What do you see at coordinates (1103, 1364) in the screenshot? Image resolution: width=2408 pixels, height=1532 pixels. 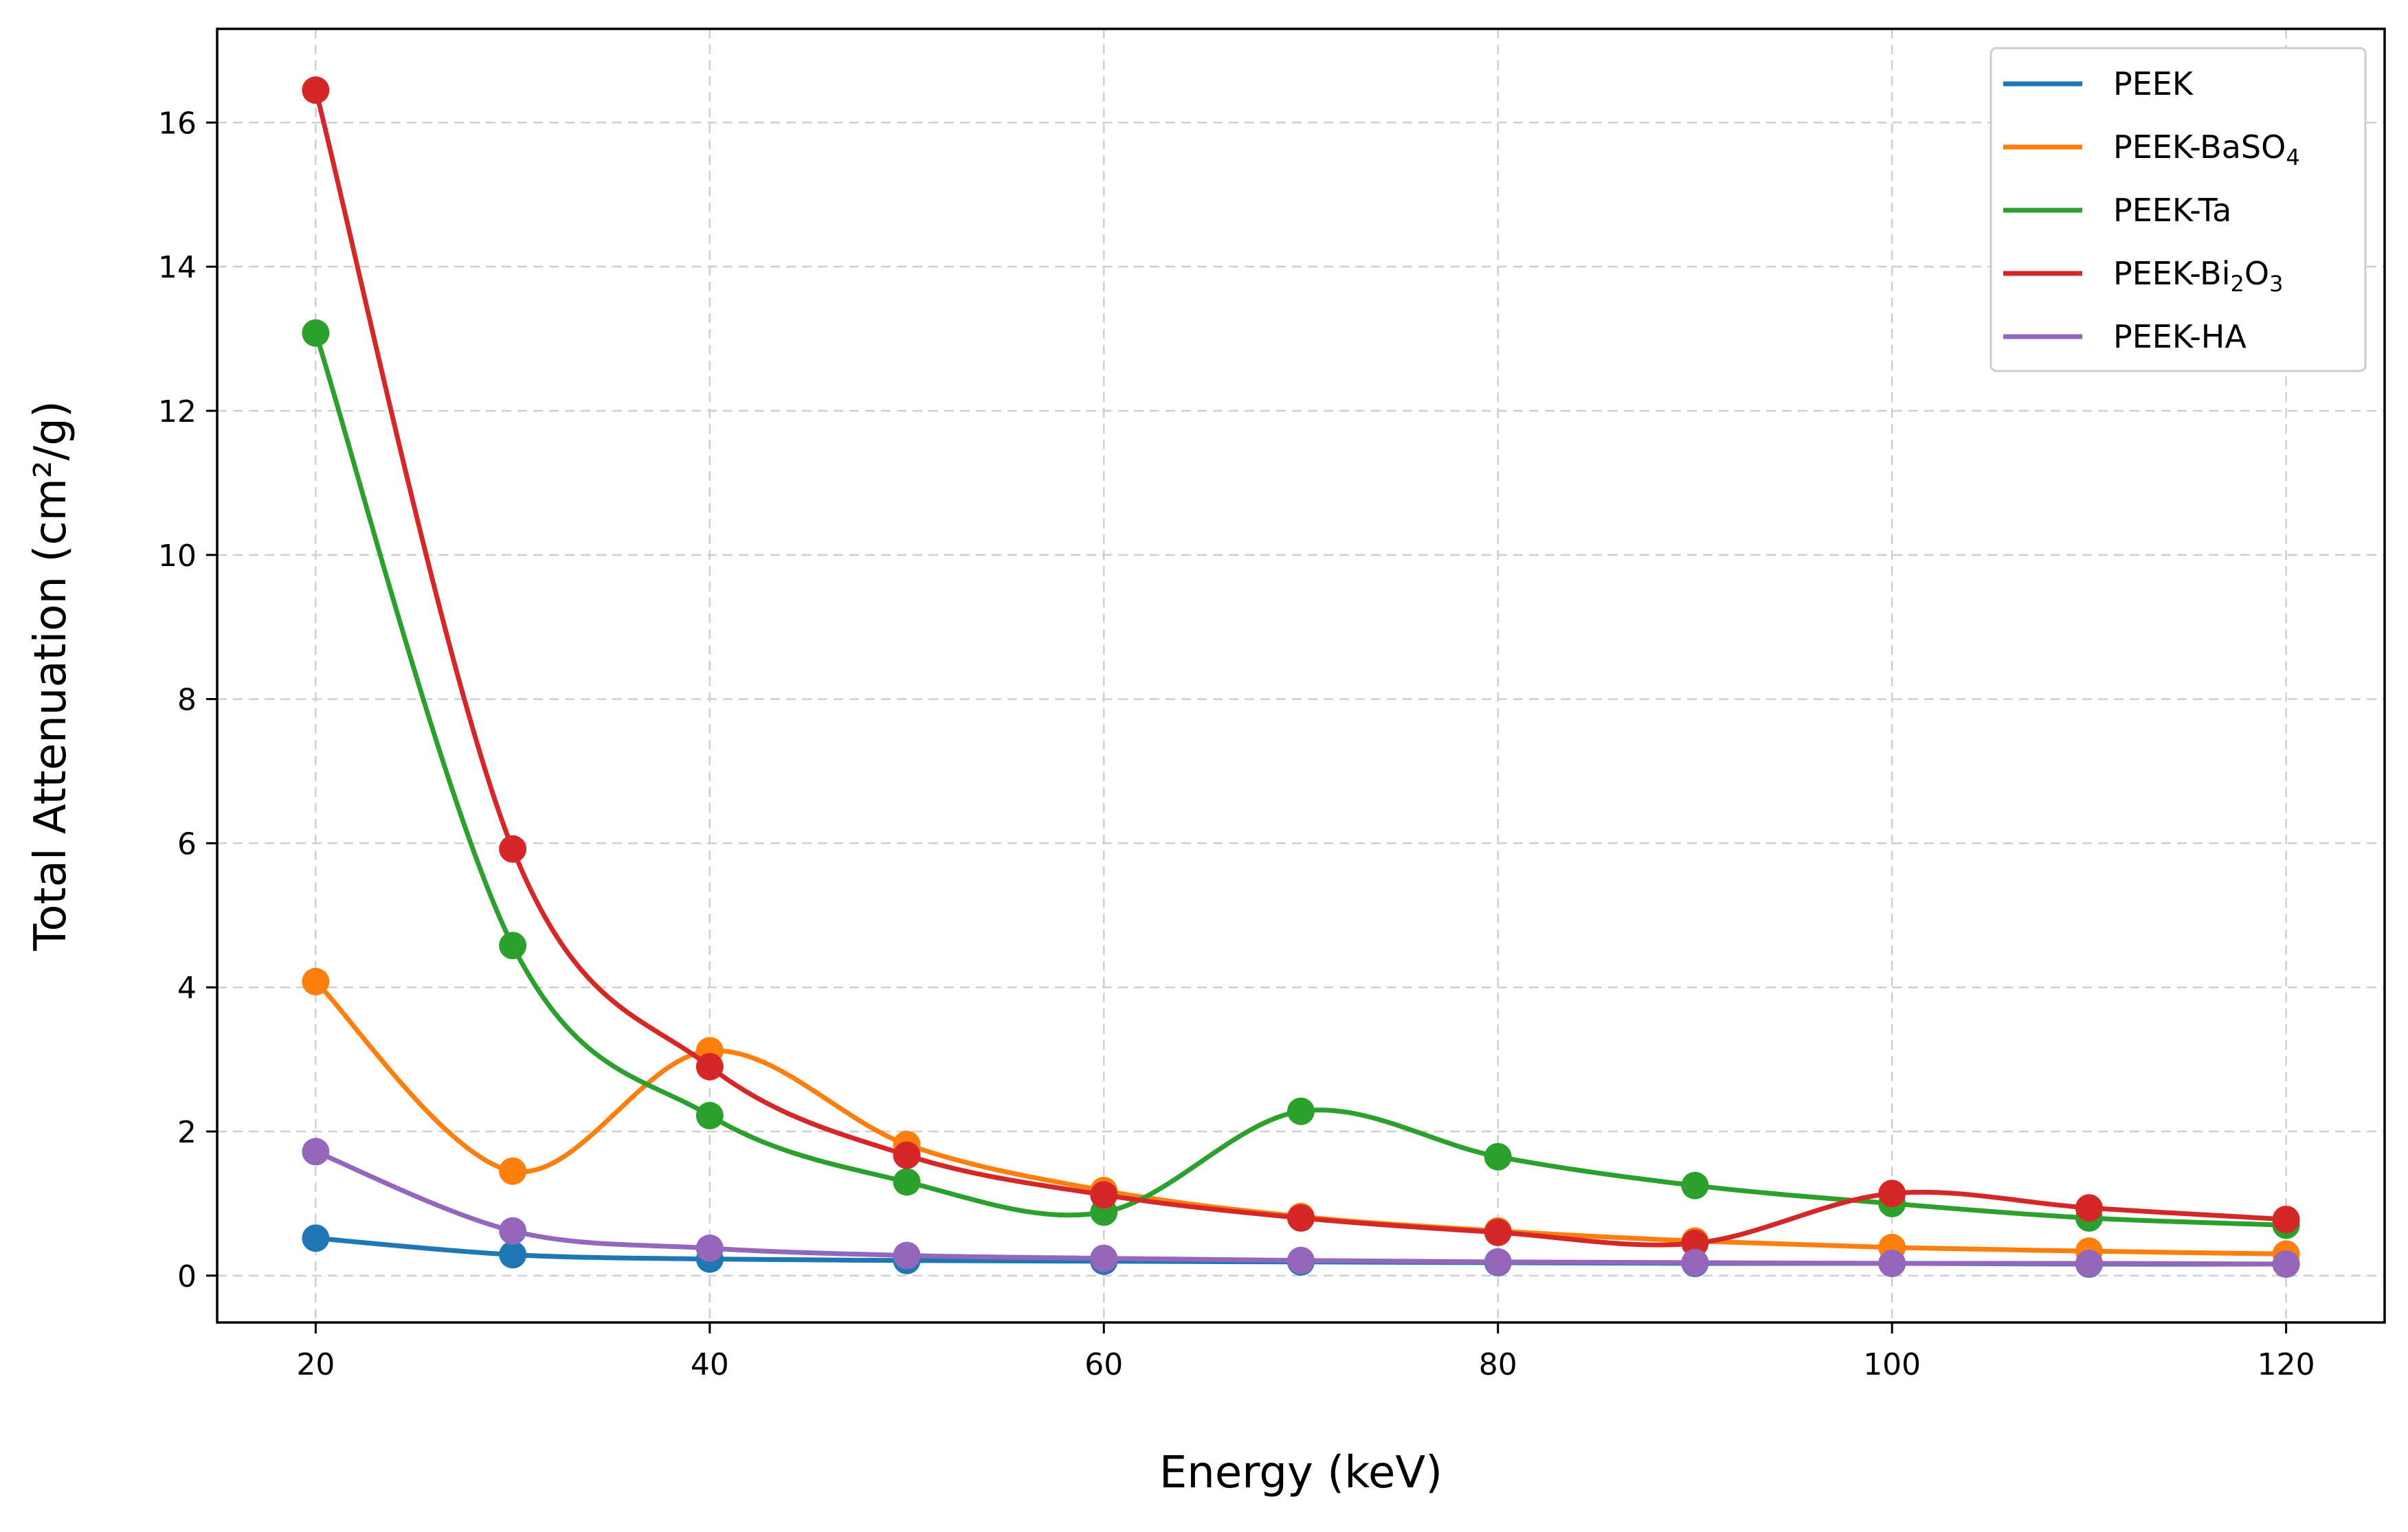 I see `x-tick-label: 60` at bounding box center [1103, 1364].